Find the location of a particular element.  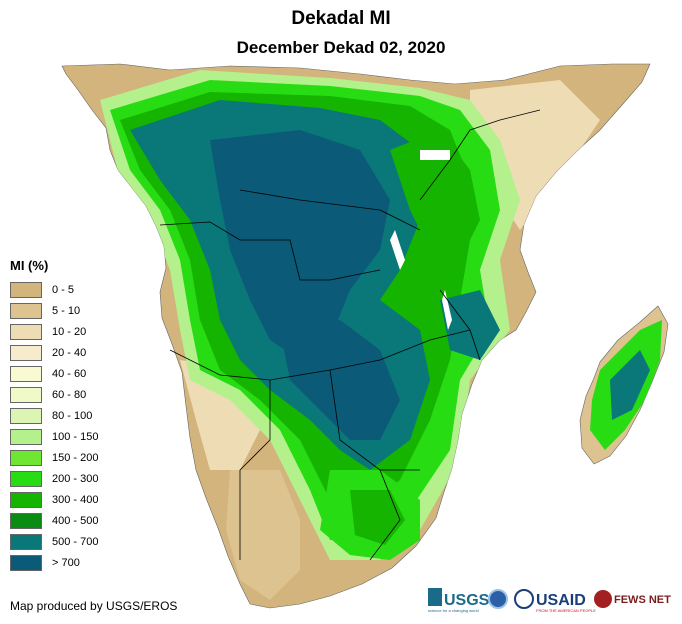

usaid-logo: USAID is located at coordinates (561, 600).